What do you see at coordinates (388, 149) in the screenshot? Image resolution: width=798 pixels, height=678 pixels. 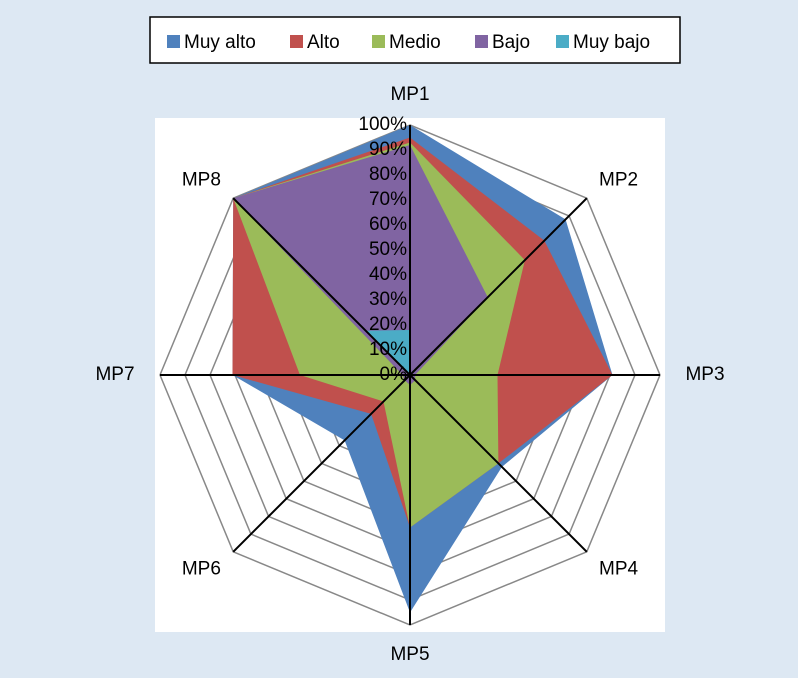 I see `y-tick-label: 90%` at bounding box center [388, 149].